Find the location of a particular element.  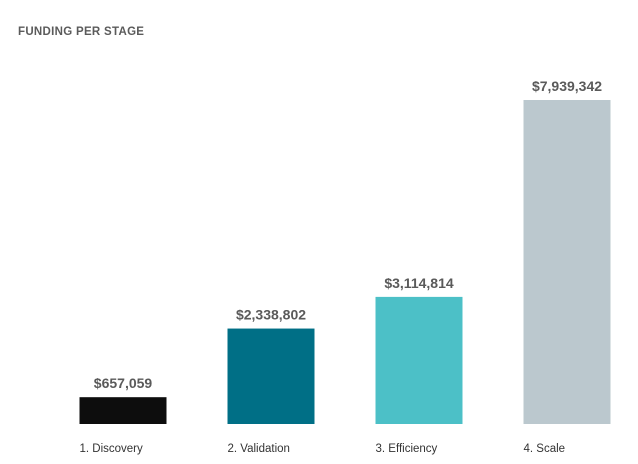

value-label-2: $2,338,802 is located at coordinates (271, 315).